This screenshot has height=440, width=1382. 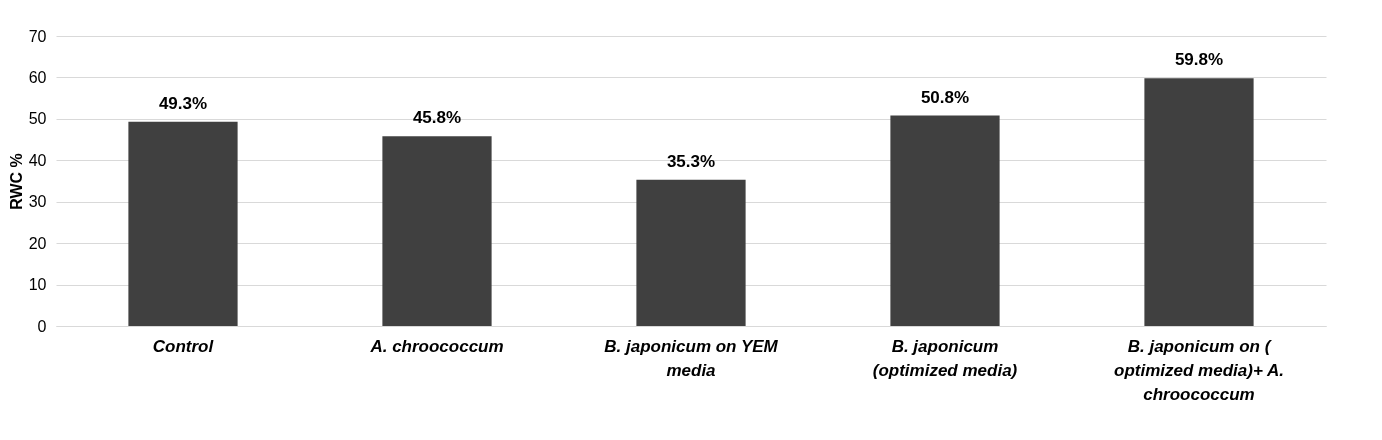 What do you see at coordinates (37, 119) in the screenshot?
I see `y-tick-label: 50` at bounding box center [37, 119].